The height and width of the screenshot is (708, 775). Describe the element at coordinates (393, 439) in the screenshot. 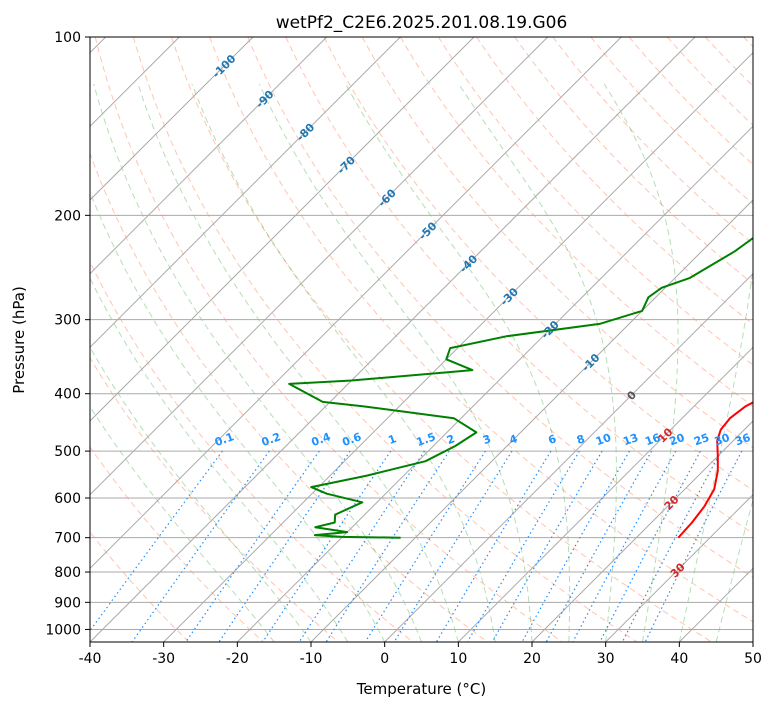

I see `mixing-ratio-label: 1` at that location.